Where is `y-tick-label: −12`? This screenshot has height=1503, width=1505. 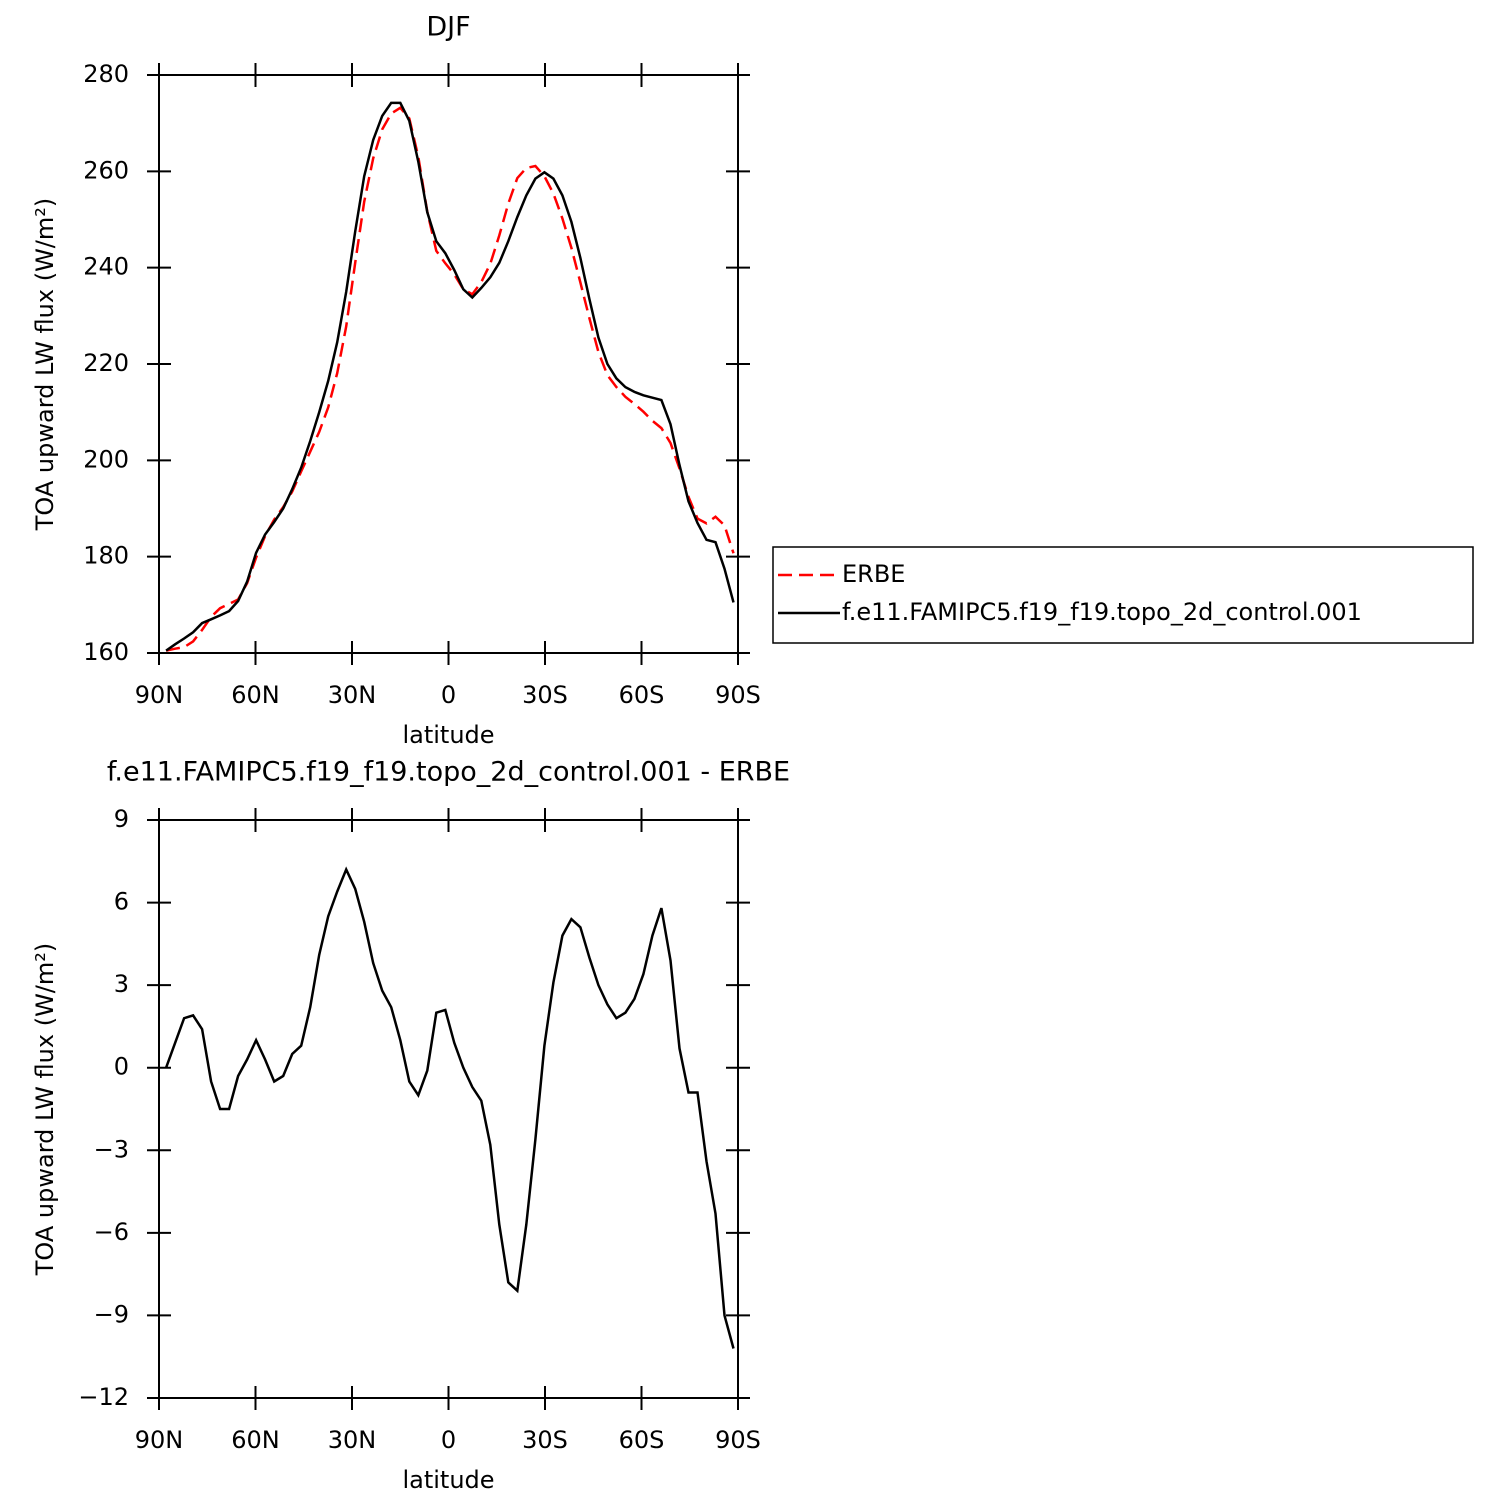
y-tick-label: −12 is located at coordinates (103, 1397).